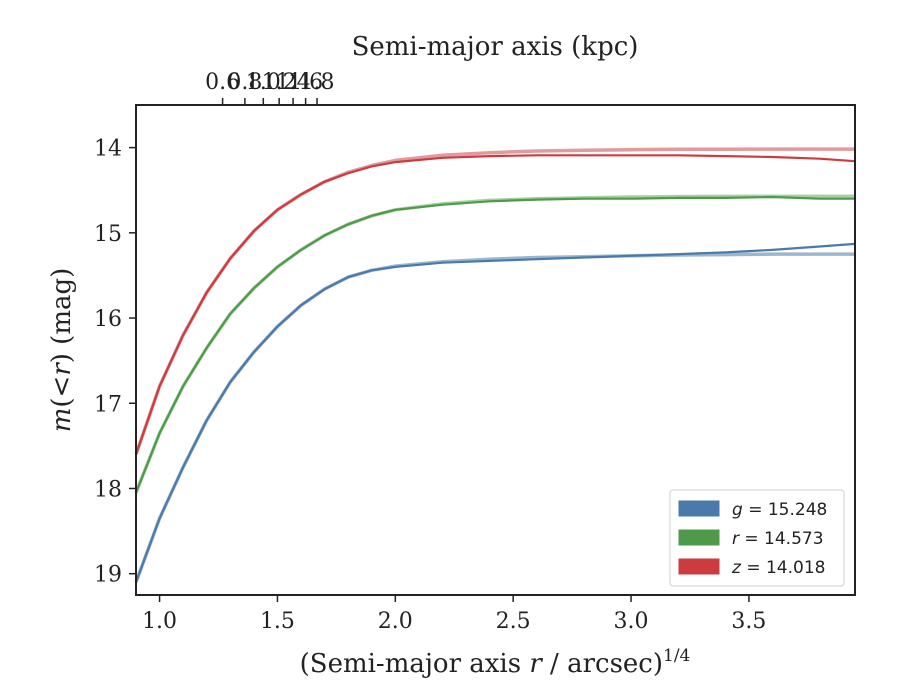 The width and height of the screenshot is (900, 700). What do you see at coordinates (108, 489) in the screenshot?
I see `y-tick-label: 18` at bounding box center [108, 489].